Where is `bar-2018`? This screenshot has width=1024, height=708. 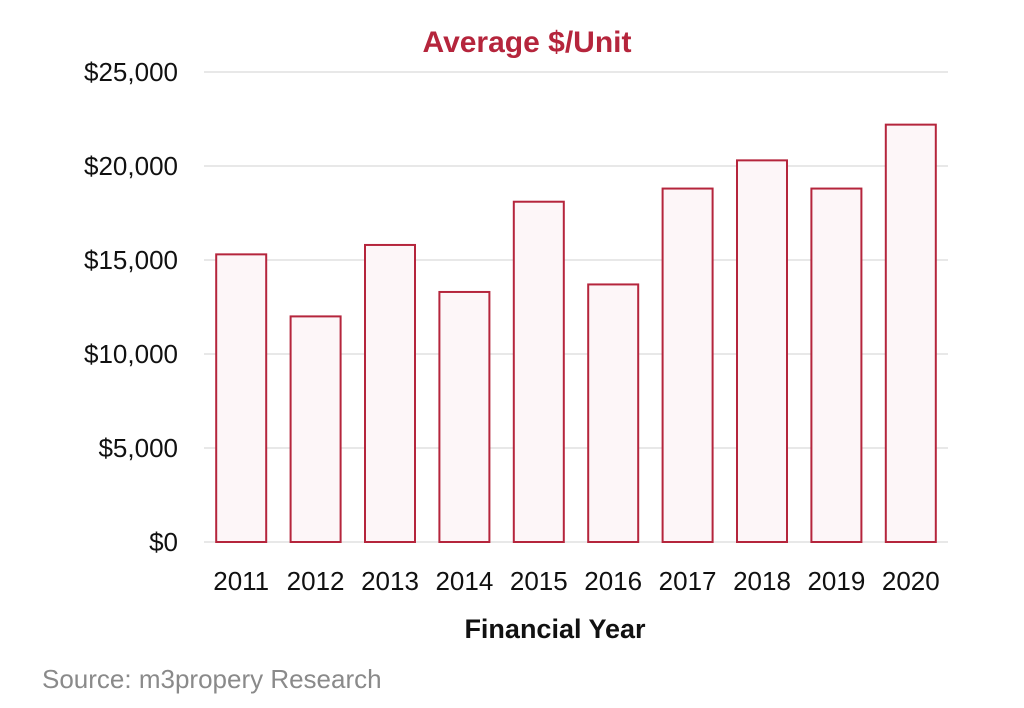 bar-2018 is located at coordinates (762, 351).